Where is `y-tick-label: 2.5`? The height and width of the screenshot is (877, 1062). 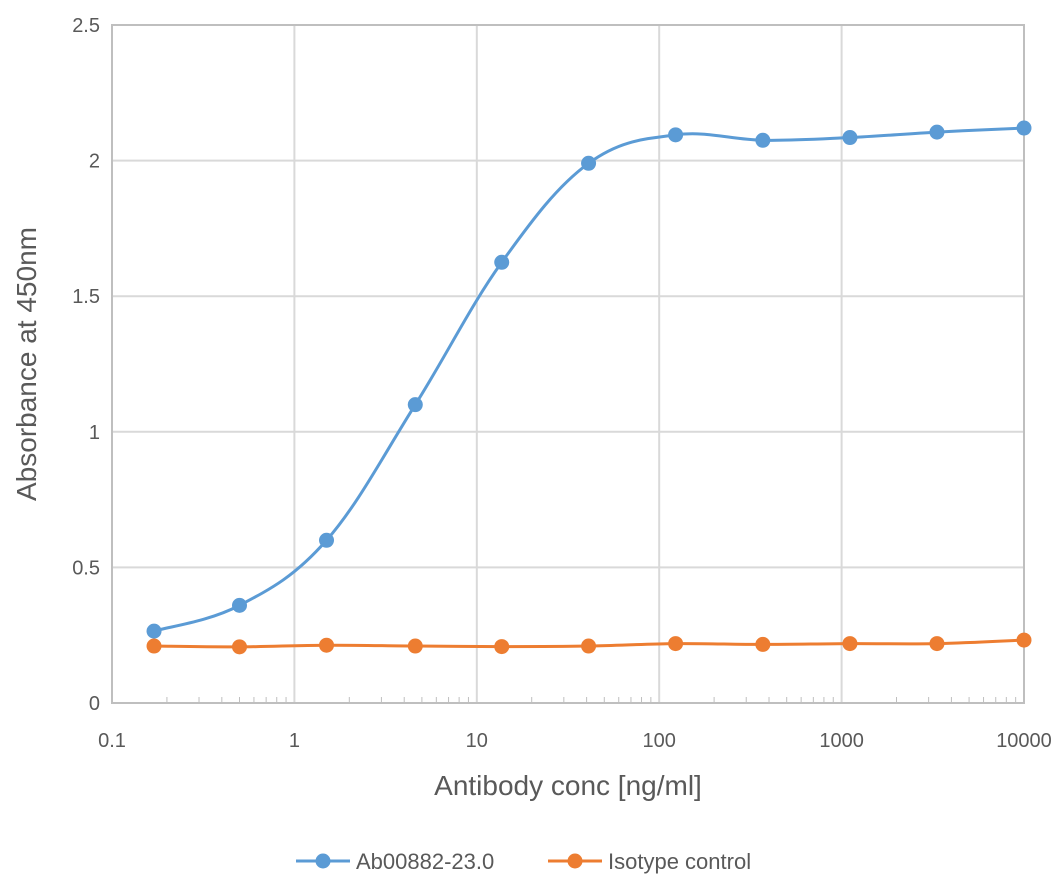 y-tick-label: 2.5 is located at coordinates (86, 26).